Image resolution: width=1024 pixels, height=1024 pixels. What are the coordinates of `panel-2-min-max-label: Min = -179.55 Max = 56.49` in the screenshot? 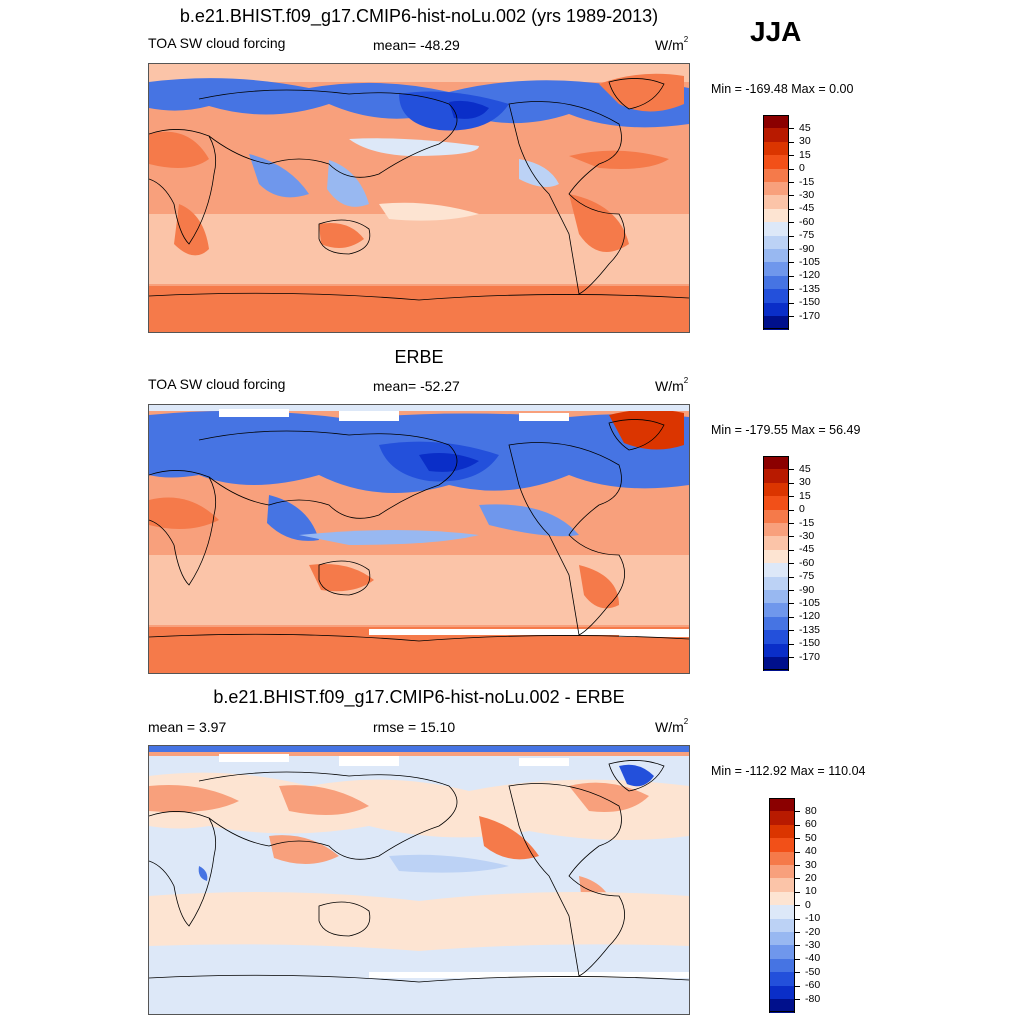 It's located at (786, 430).